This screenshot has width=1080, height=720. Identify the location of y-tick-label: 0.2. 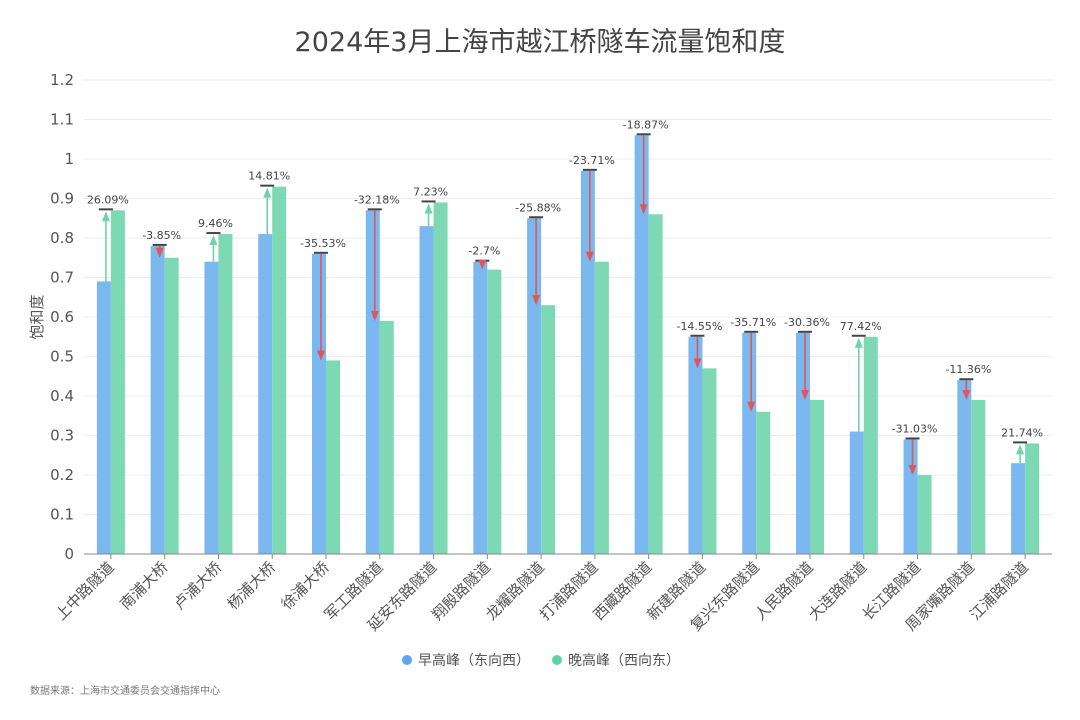
(62, 475).